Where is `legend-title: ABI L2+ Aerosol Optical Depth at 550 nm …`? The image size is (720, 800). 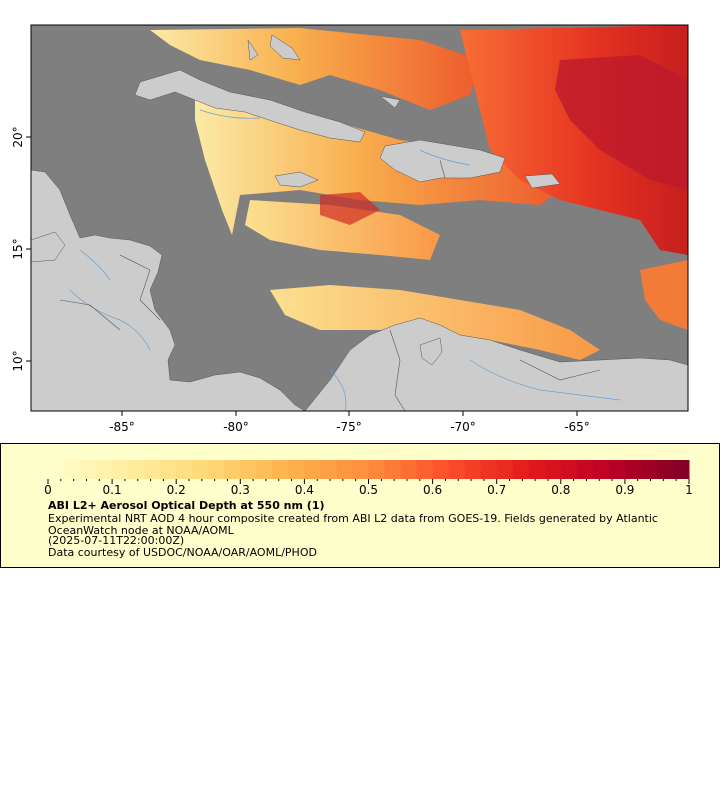 legend-title: ABI L2+ Aerosol Optical Depth at 550 nm … is located at coordinates (186, 505).